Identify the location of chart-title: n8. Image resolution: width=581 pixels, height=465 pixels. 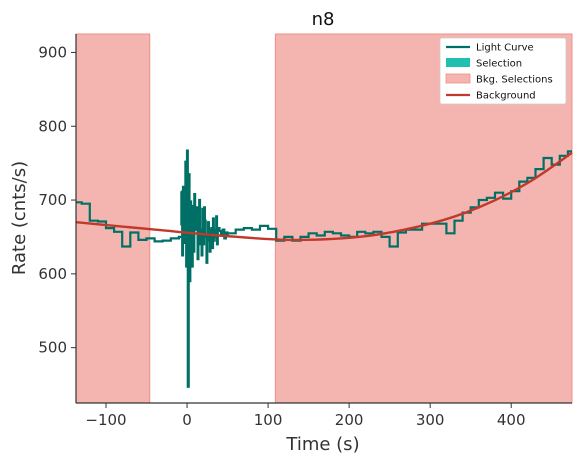
(323, 19).